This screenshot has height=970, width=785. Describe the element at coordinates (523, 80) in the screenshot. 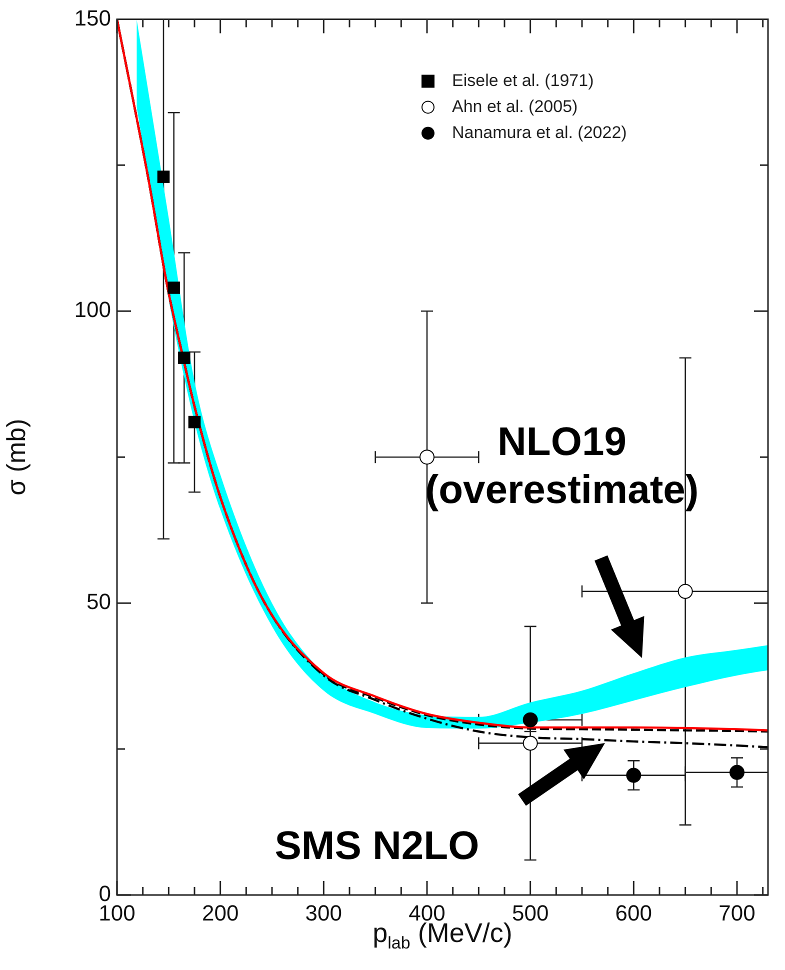

I see `legend-label: Eisele et al. (1971)` at that location.